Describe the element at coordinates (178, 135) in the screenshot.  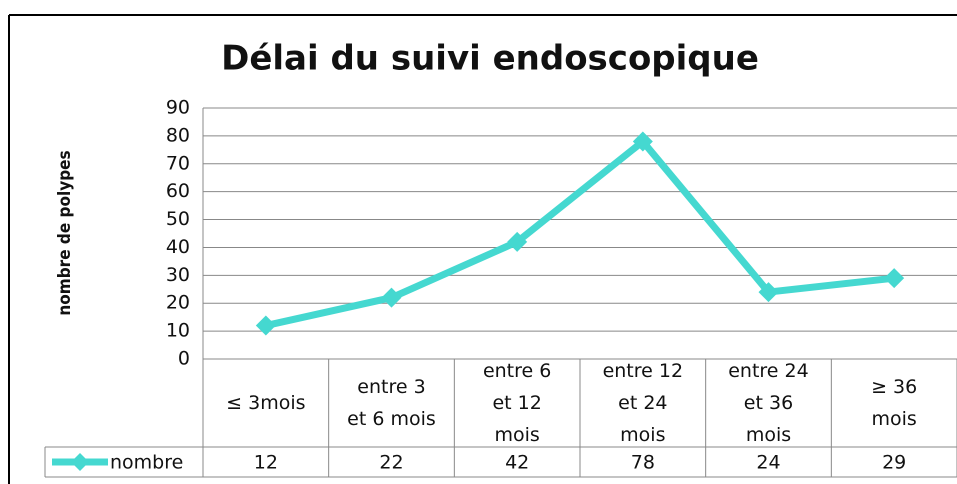
I see `y-tick-label: 80` at that location.